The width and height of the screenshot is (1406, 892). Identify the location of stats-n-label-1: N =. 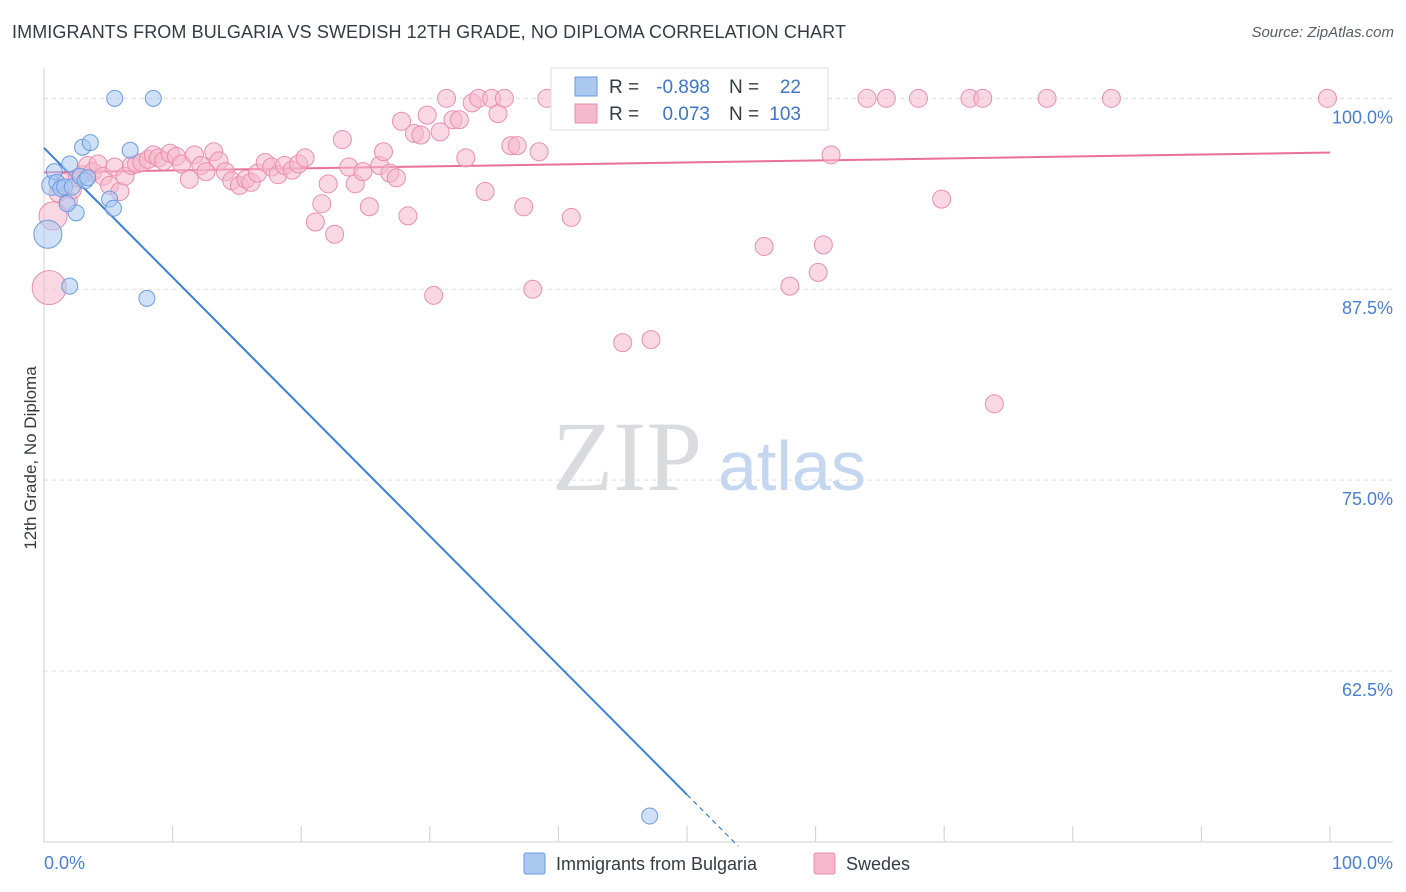
(744, 87).